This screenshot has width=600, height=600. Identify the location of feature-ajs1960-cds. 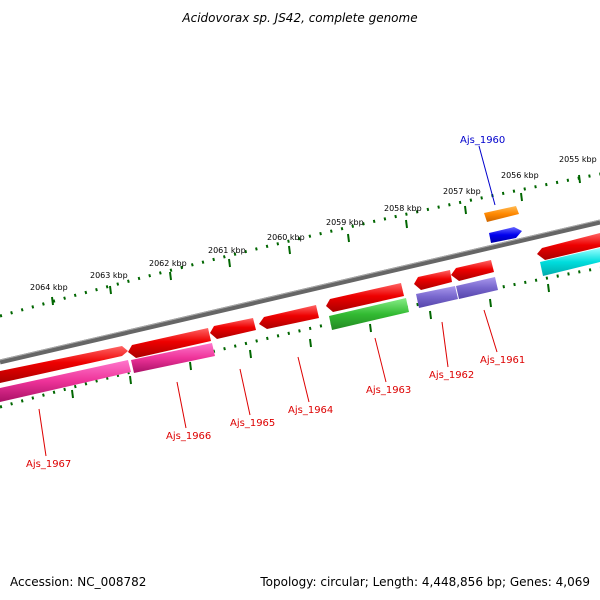
(505, 235).